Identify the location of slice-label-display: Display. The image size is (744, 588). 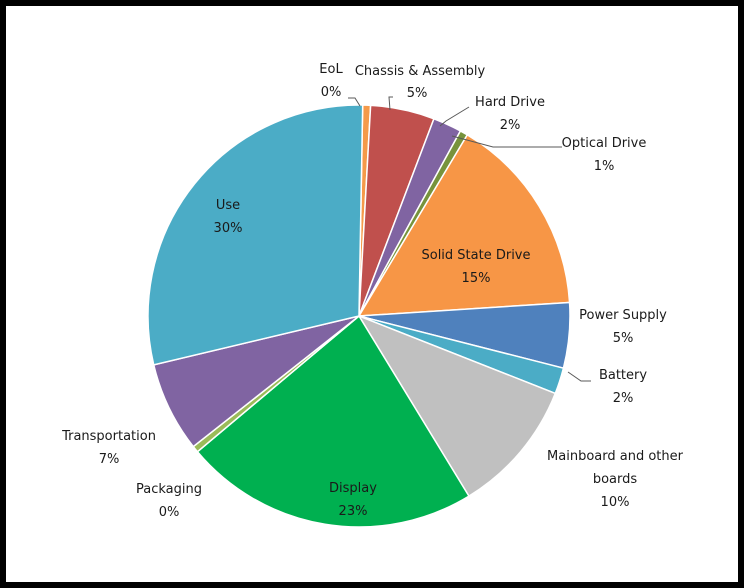
(353, 488).